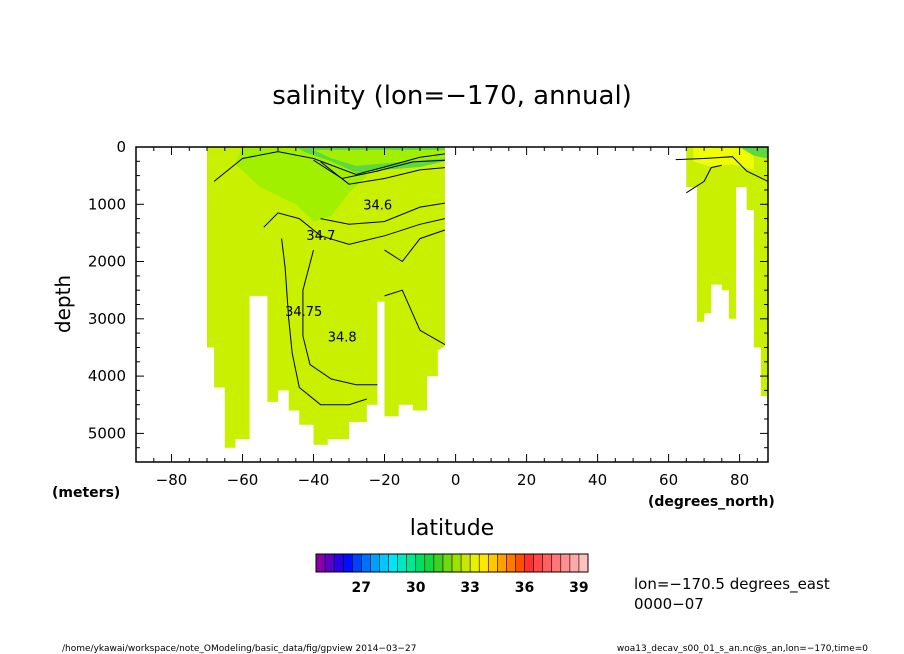 This screenshot has width=904, height=654. What do you see at coordinates (452, 96) in the screenshot?
I see `chart-title: salinity (lon=−170, annual)` at bounding box center [452, 96].